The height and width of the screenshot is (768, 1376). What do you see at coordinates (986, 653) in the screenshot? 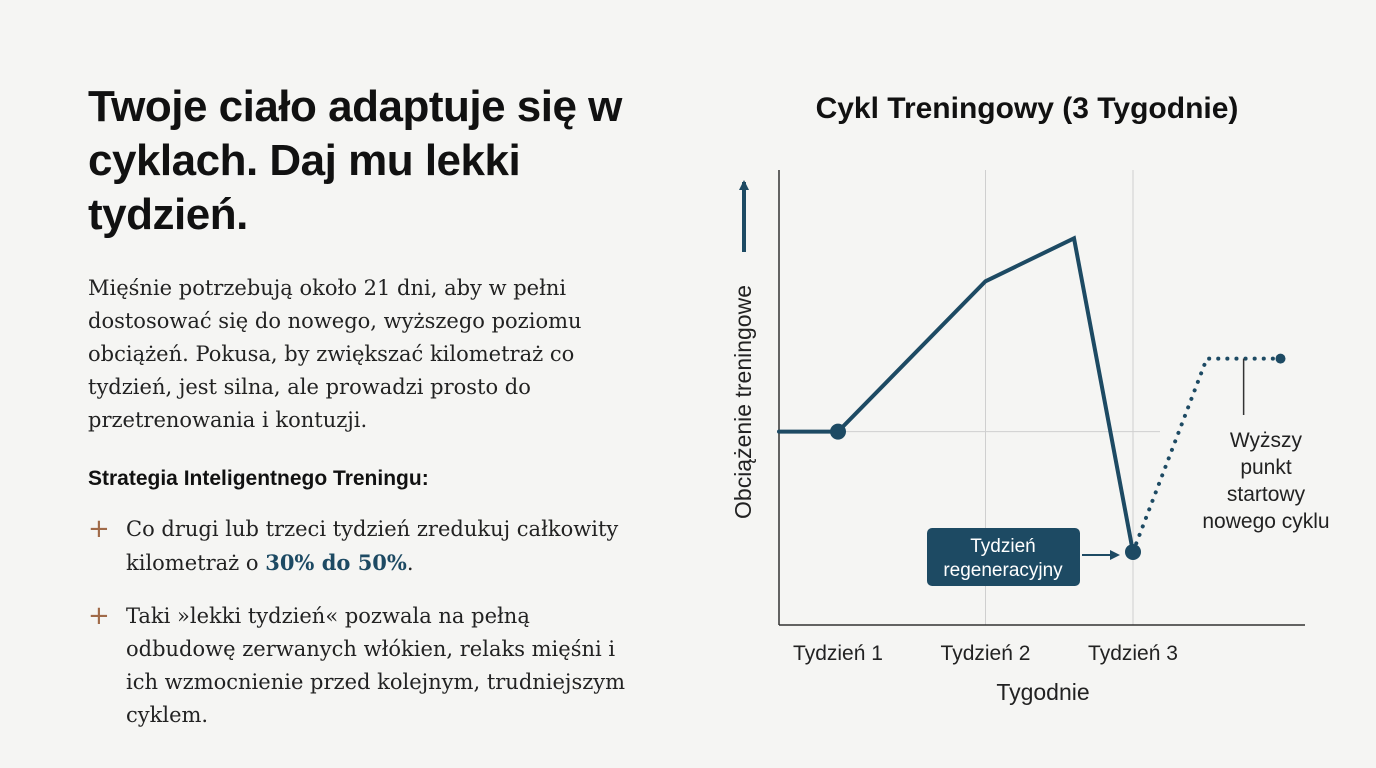
I see `x-tick-label: Tydzień 2` at bounding box center [986, 653].